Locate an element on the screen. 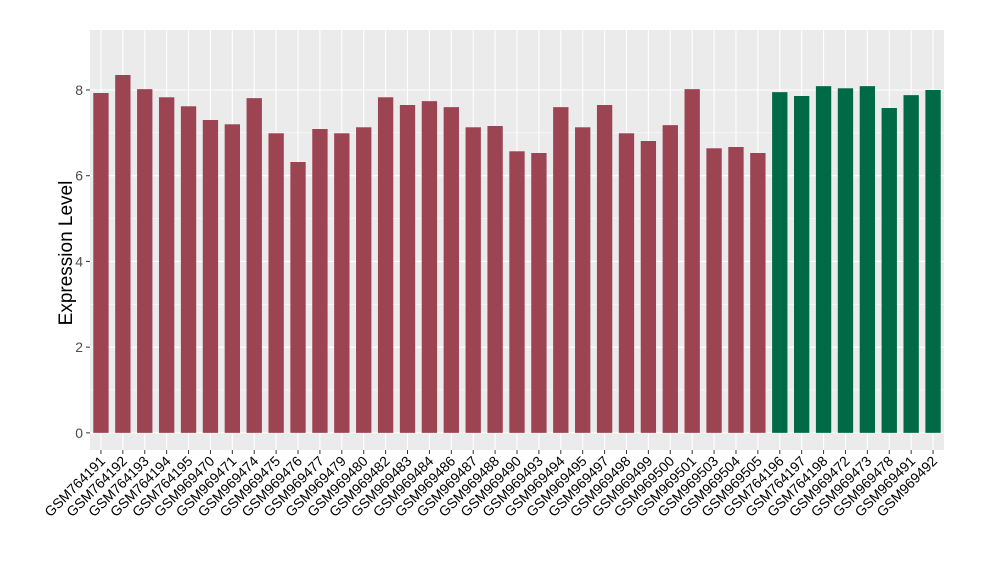 The width and height of the screenshot is (1000, 585). y-axis: 0 2 4 6 8 is located at coordinates (82, 261).